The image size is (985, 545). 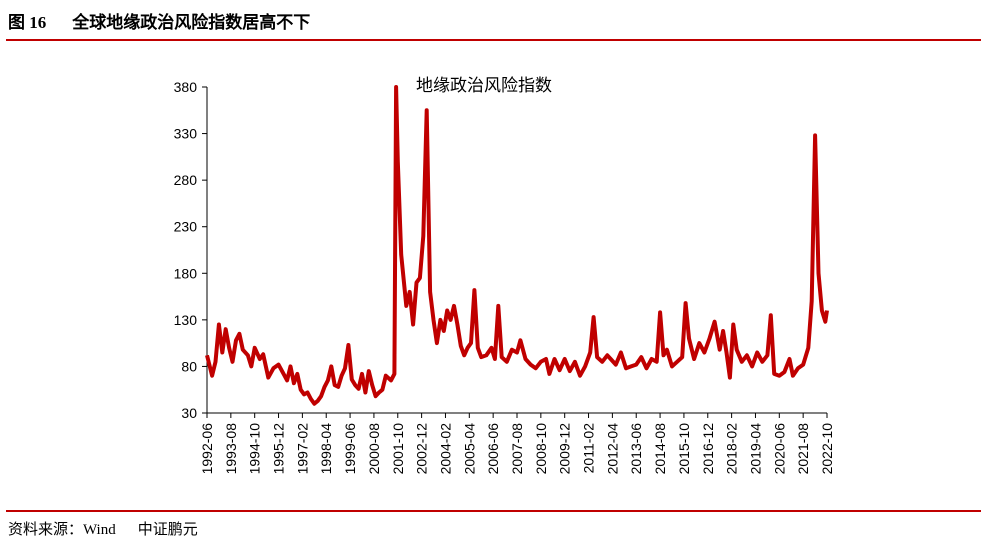 I want to click on x-tick-label: 2021-08, so click(x=803, y=449).